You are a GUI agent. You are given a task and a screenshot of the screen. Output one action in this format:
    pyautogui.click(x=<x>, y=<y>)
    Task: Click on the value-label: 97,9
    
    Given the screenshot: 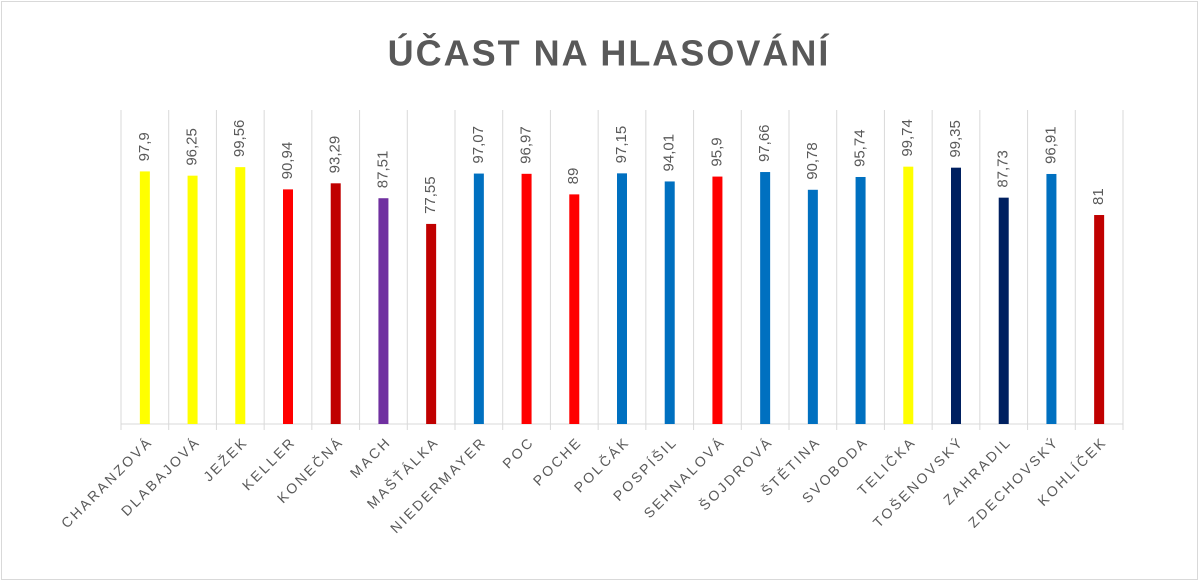 What is the action you would take?
    pyautogui.click(x=144, y=146)
    